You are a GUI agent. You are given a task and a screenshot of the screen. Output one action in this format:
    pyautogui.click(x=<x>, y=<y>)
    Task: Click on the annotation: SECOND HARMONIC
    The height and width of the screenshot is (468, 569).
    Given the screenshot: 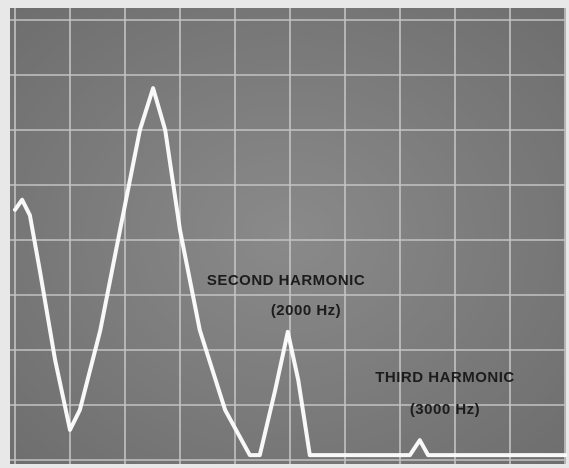 What is the action you would take?
    pyautogui.click(x=286, y=280)
    